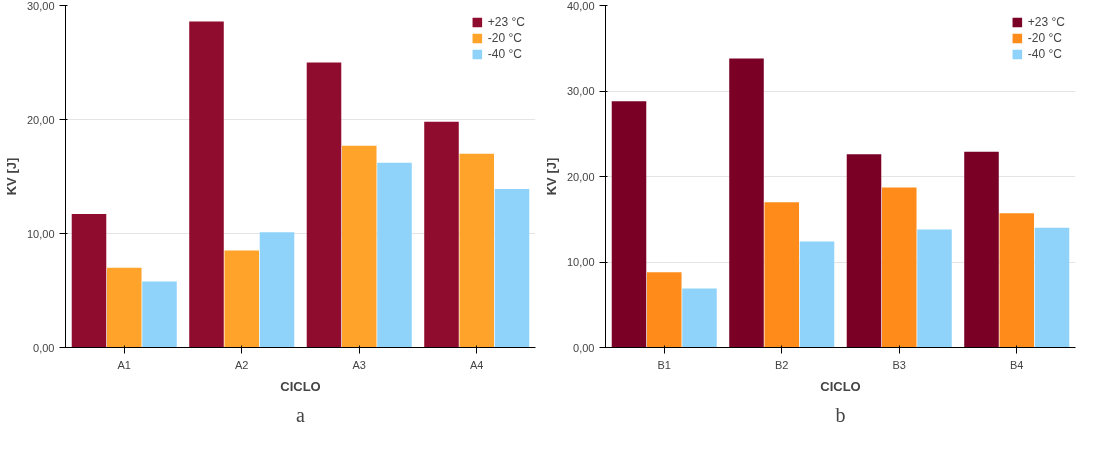 This screenshot has width=1099, height=450. Describe the element at coordinates (840, 414) in the screenshot. I see `text: b` at that location.